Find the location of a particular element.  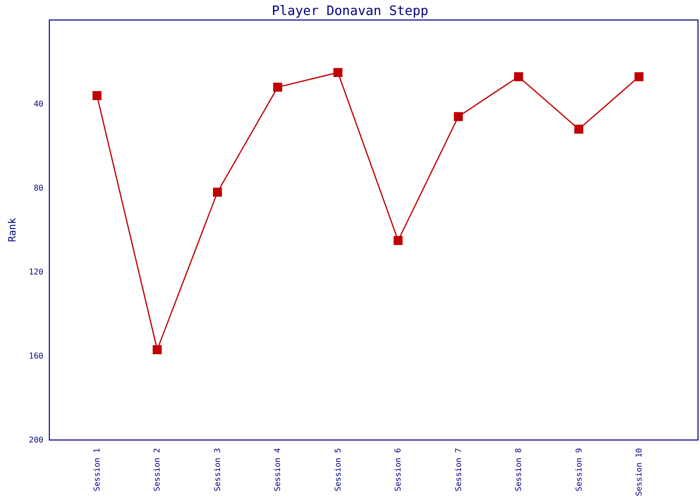

y-tick-label: 200 is located at coordinates (36, 440).